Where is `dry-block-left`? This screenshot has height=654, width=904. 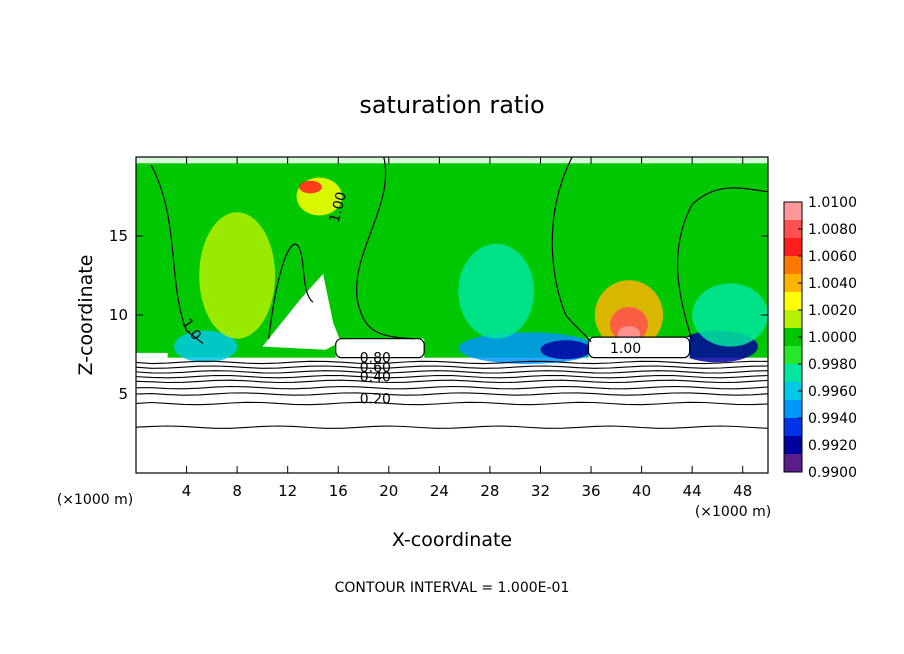 dry-block-left is located at coordinates (380, 348).